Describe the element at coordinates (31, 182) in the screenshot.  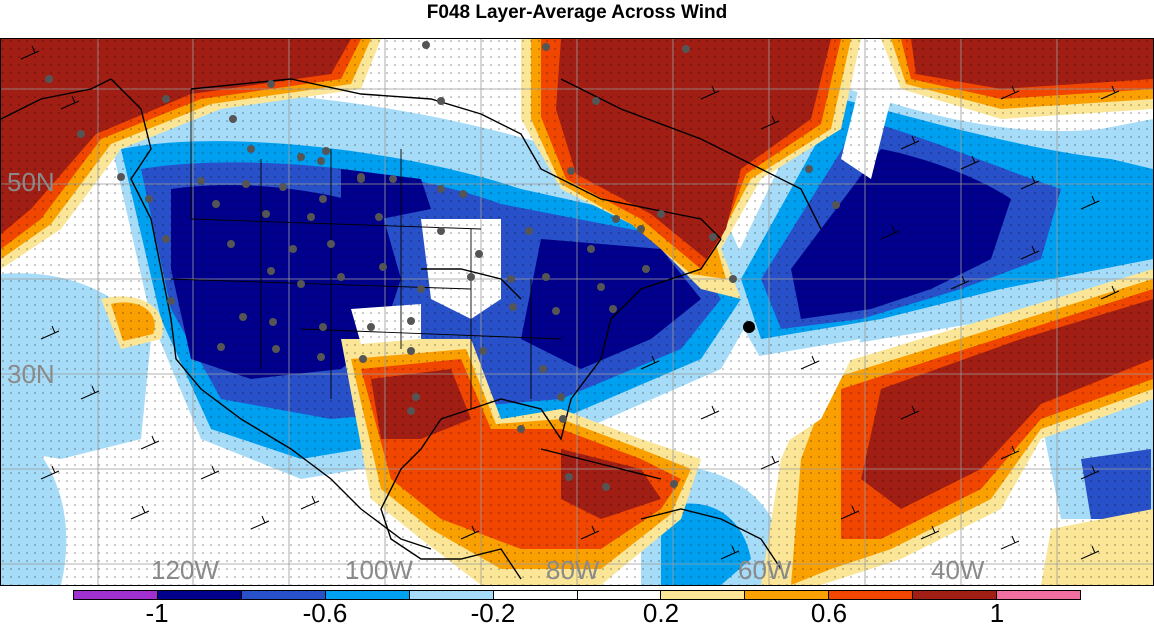
I see `lat-label-50n: 50N` at that location.